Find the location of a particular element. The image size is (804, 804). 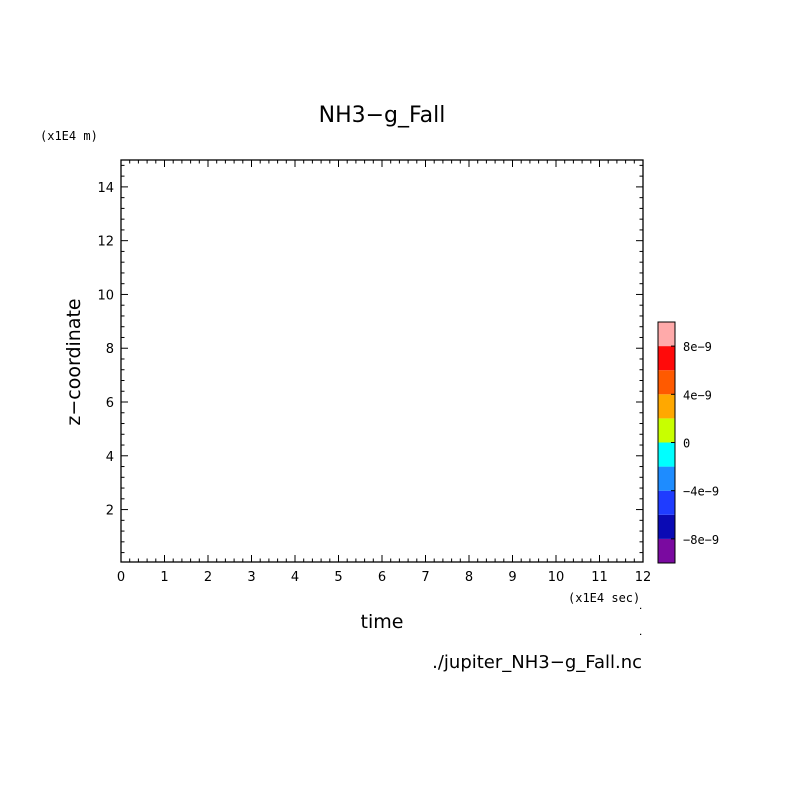

x-tick-label: 10 is located at coordinates (556, 577).